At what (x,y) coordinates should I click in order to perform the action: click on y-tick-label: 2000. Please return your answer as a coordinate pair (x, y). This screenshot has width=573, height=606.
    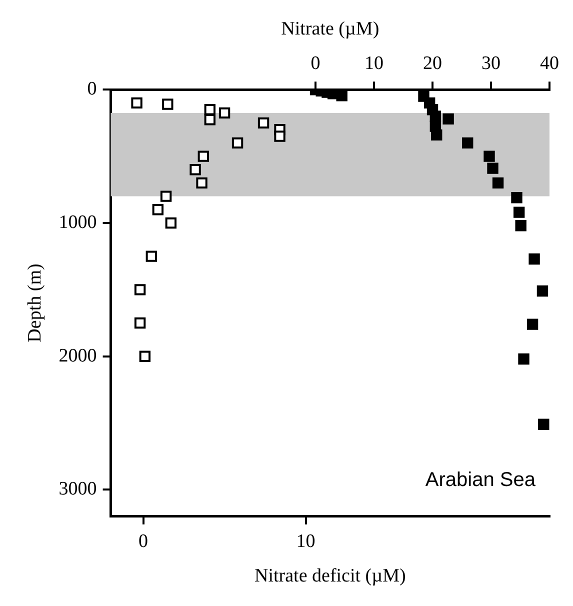
    Looking at the image, I should click on (77, 355).